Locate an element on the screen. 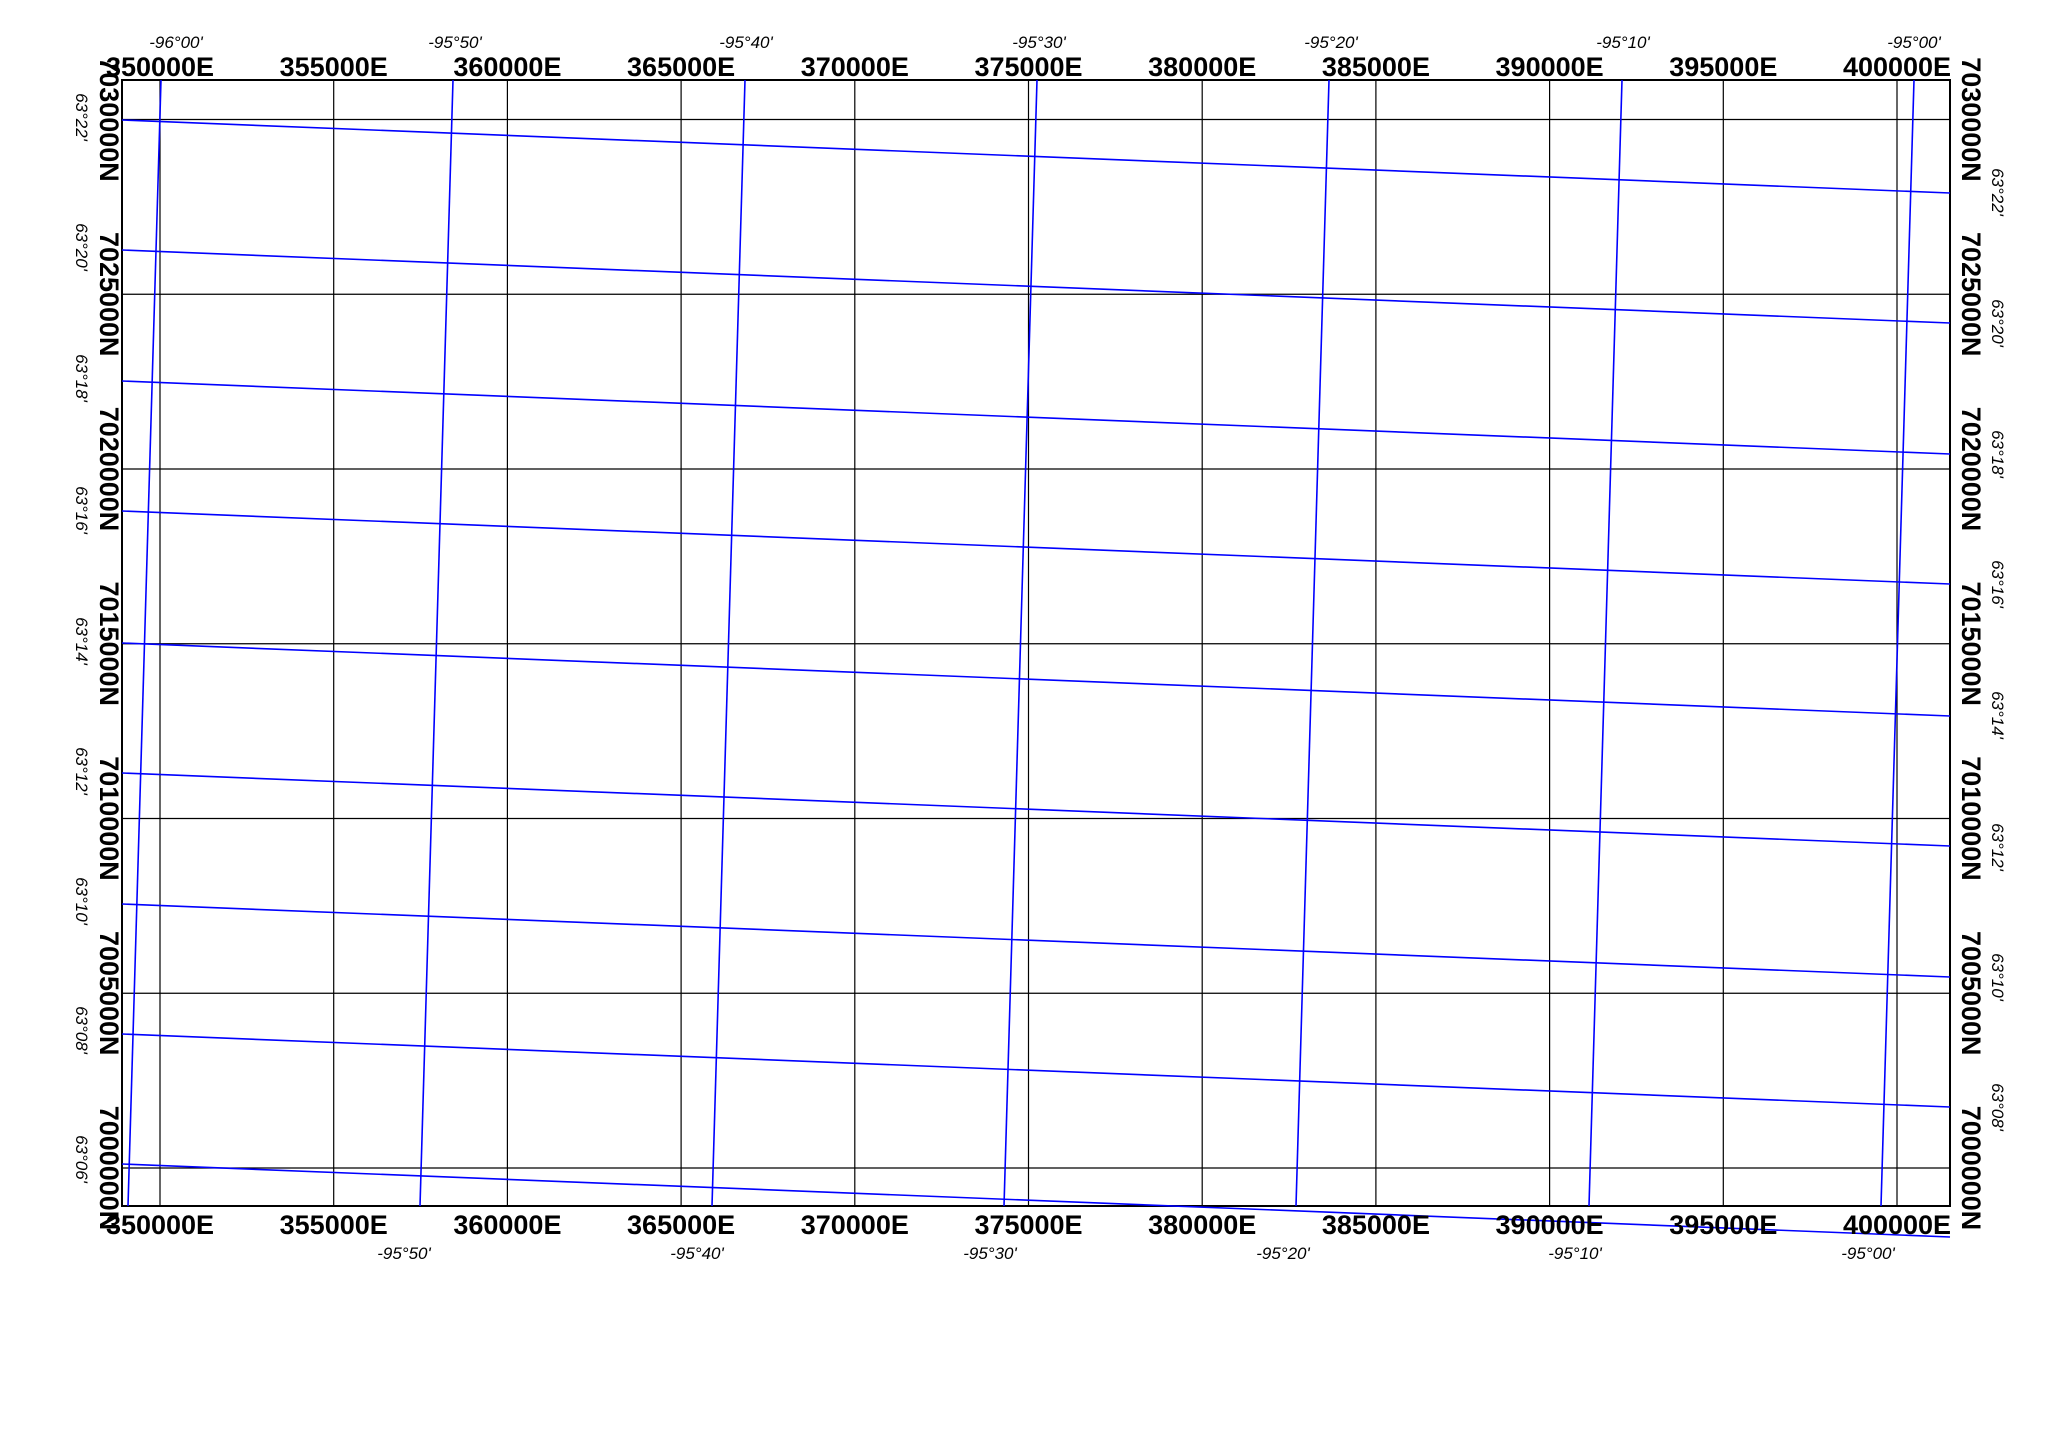 The width and height of the screenshot is (2048, 1436). easting-label-top-3: 365000E is located at coordinates (681, 67).